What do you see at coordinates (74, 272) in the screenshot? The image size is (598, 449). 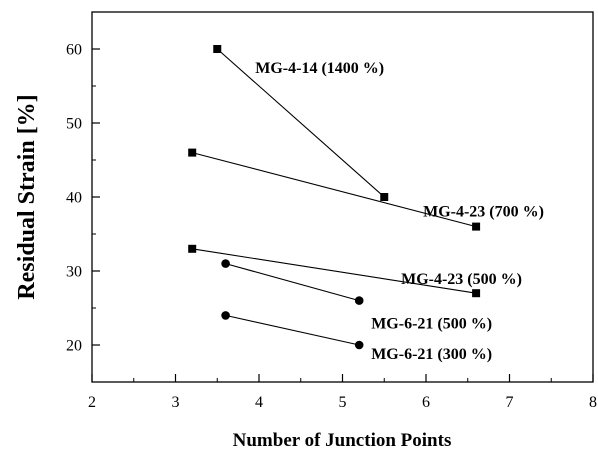 I see `y-tick-label: 30` at bounding box center [74, 272].